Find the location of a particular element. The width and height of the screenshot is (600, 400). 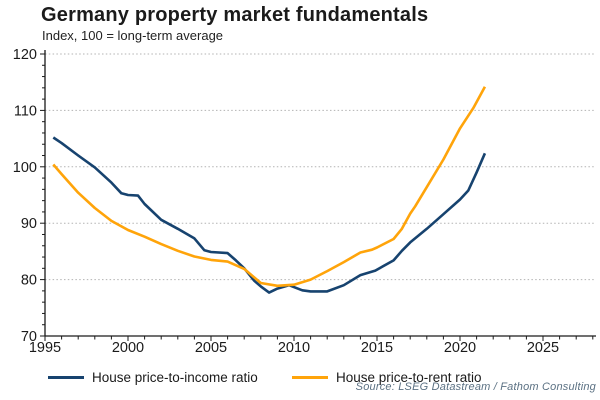

x-tick-label-2020: 2020 is located at coordinates (460, 348).